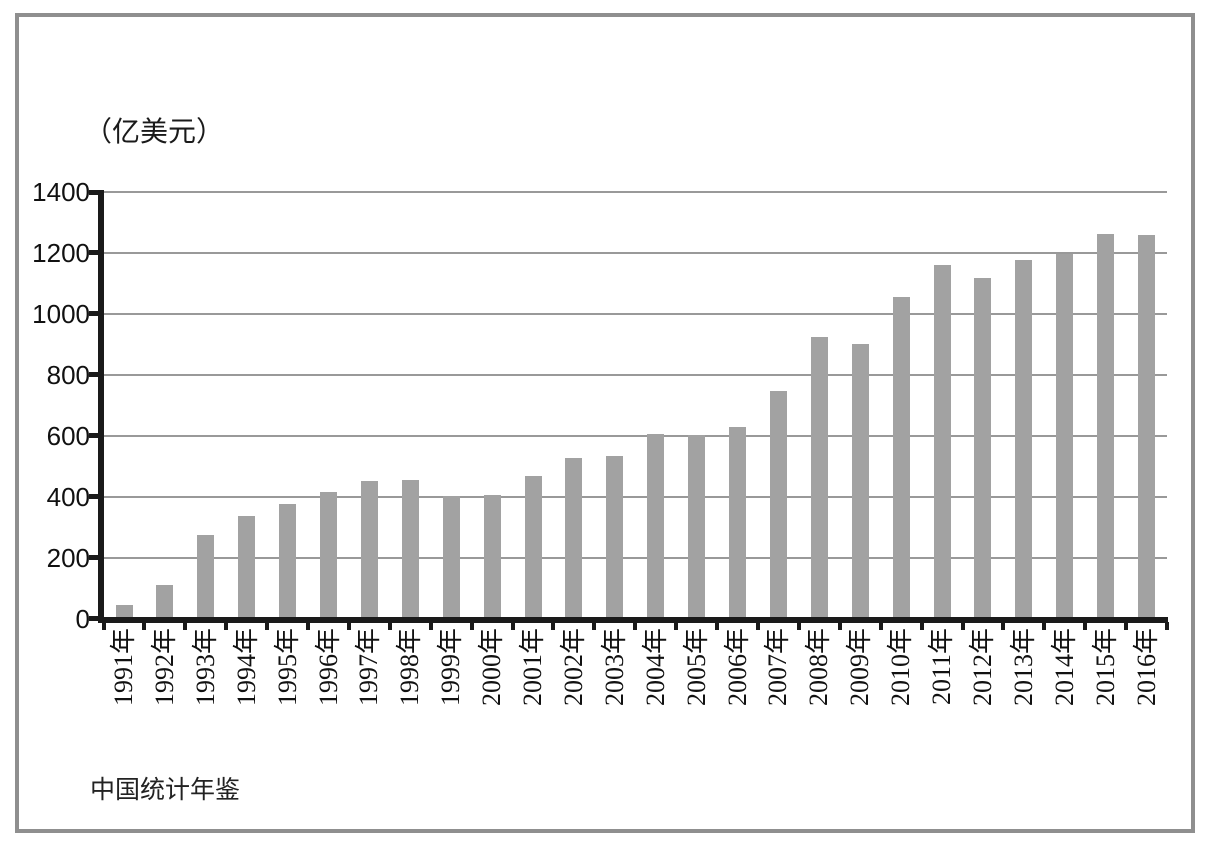  What do you see at coordinates (61, 313) in the screenshot?
I see `y-axis-tick-label: 1000` at bounding box center [61, 313].